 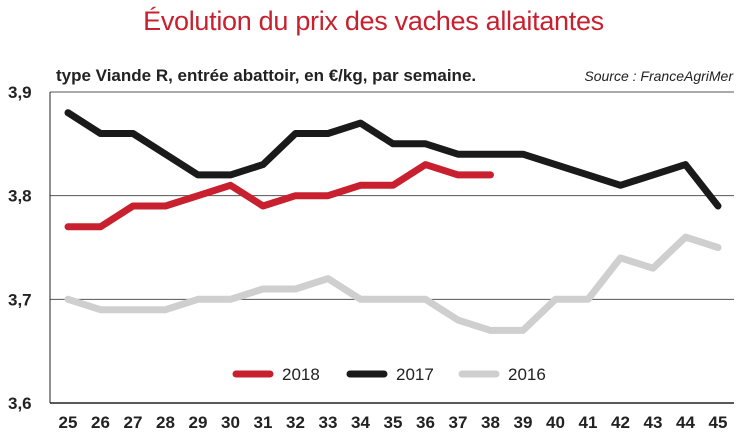 I want to click on x-tick-label: 43, so click(x=653, y=422).